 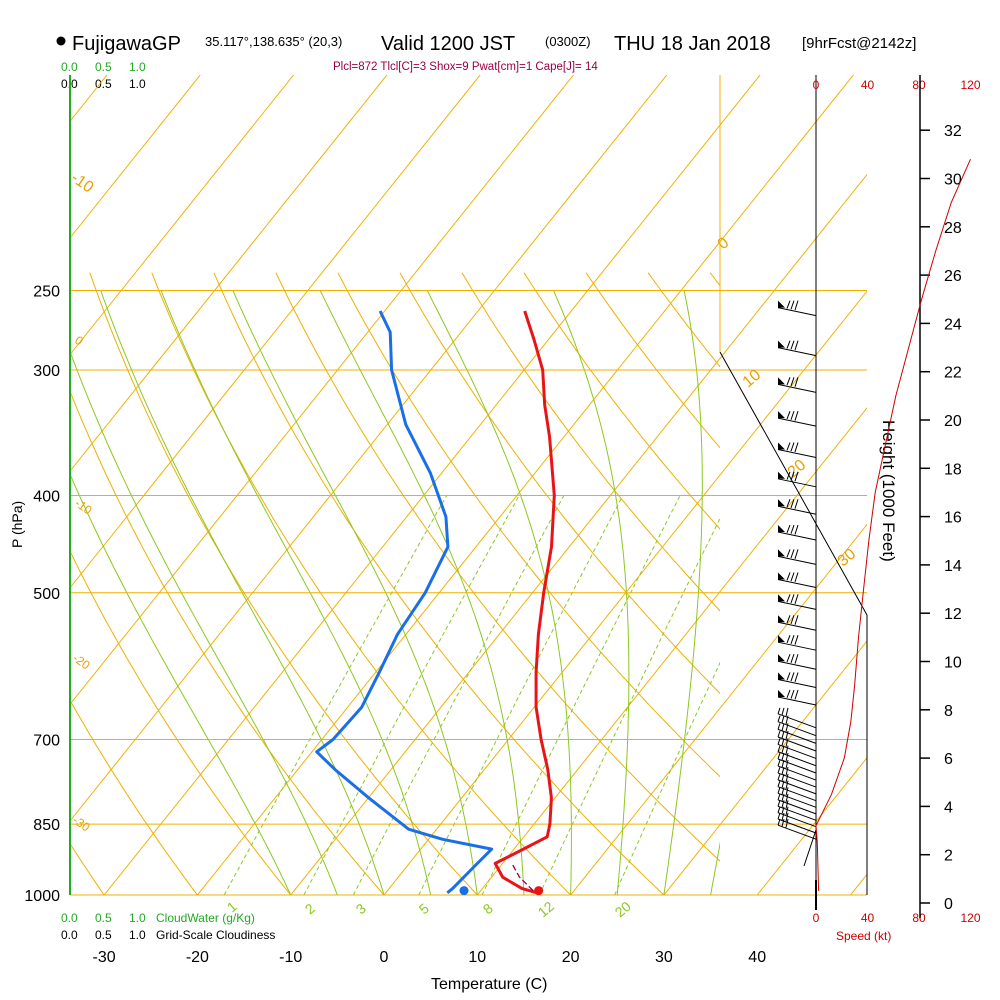 I want to click on height-tick-label: 10, so click(x=953, y=663).